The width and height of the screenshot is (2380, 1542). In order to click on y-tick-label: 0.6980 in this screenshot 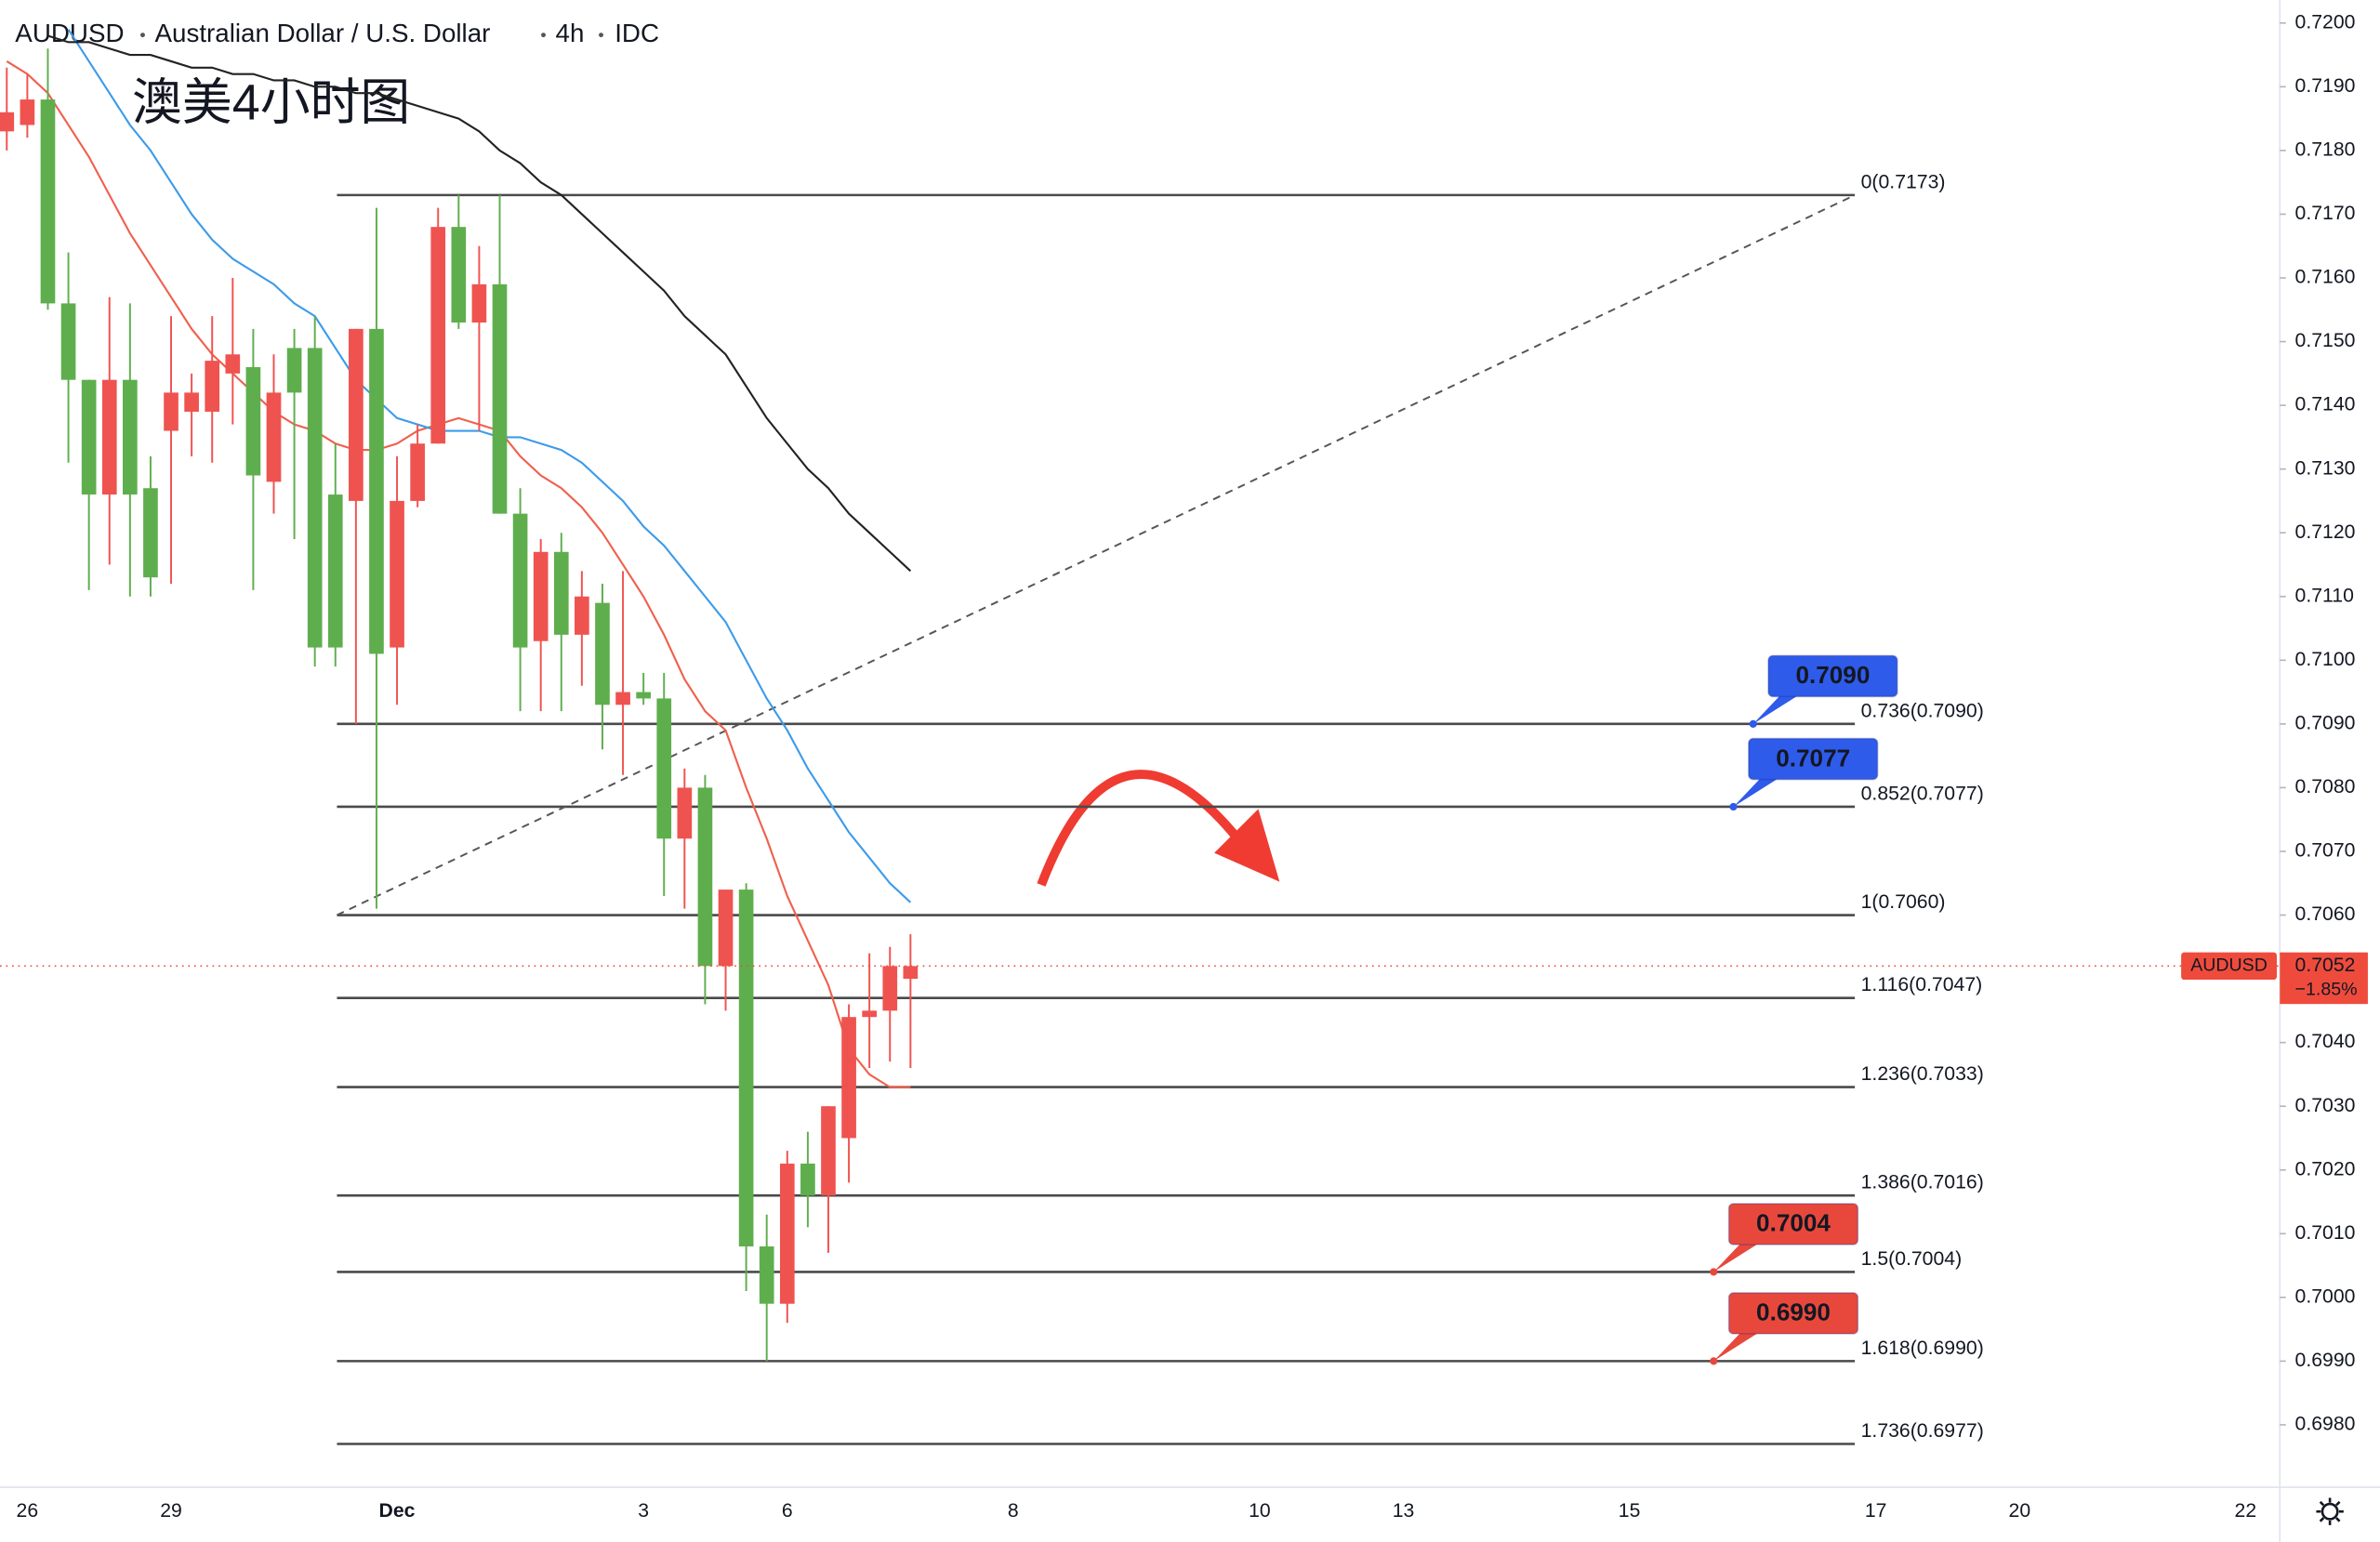, I will do `click(2325, 1424)`.